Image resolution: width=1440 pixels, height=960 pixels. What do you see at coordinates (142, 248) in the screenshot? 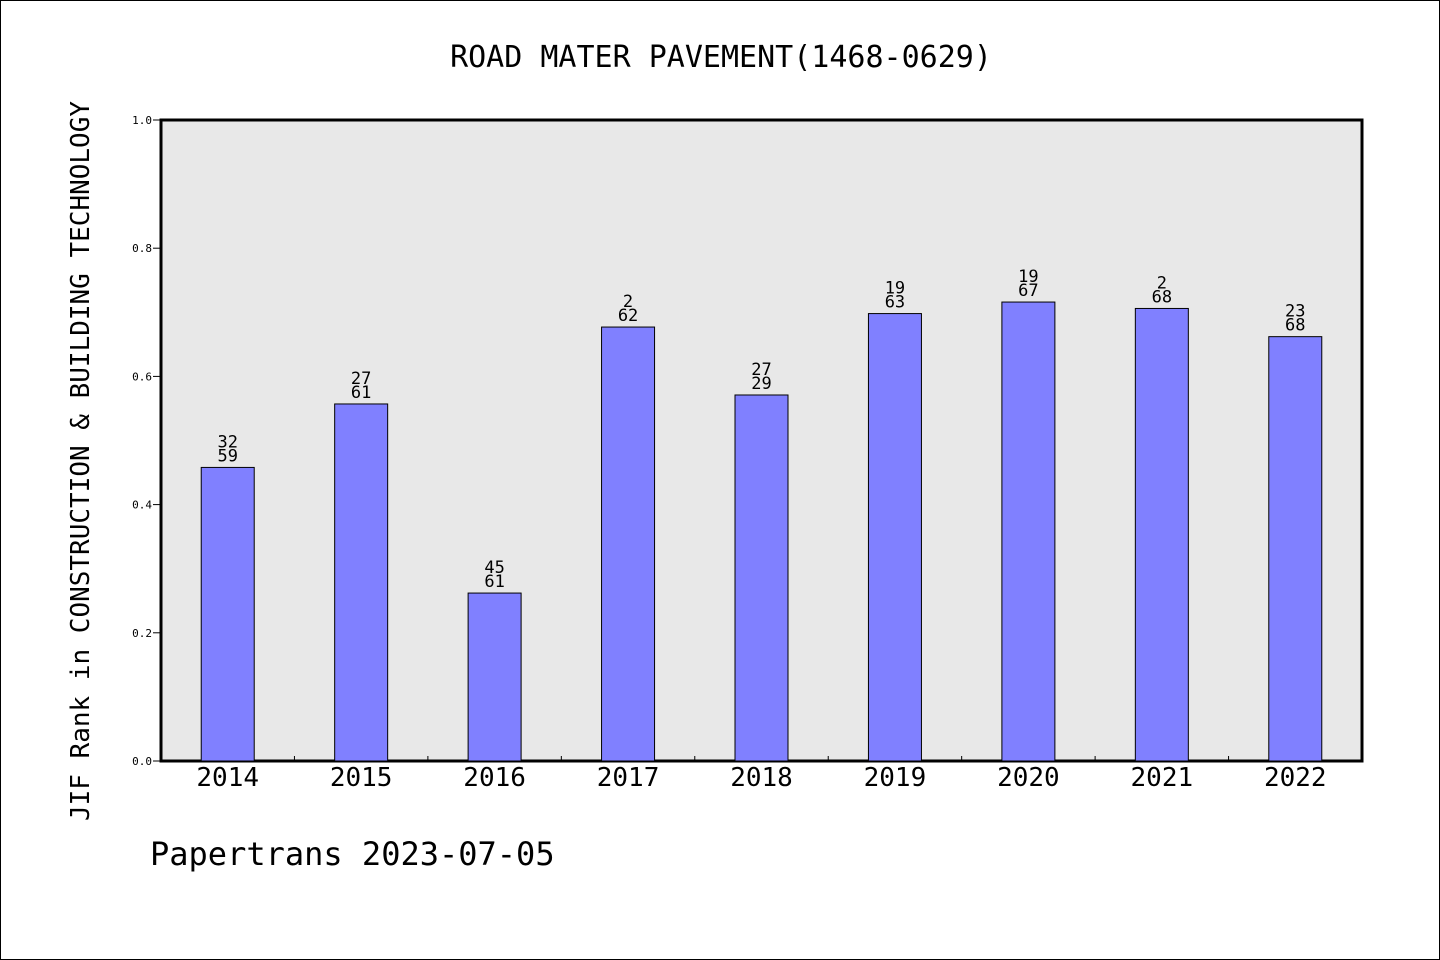
I see `y-tick-label: 0.8` at bounding box center [142, 248].